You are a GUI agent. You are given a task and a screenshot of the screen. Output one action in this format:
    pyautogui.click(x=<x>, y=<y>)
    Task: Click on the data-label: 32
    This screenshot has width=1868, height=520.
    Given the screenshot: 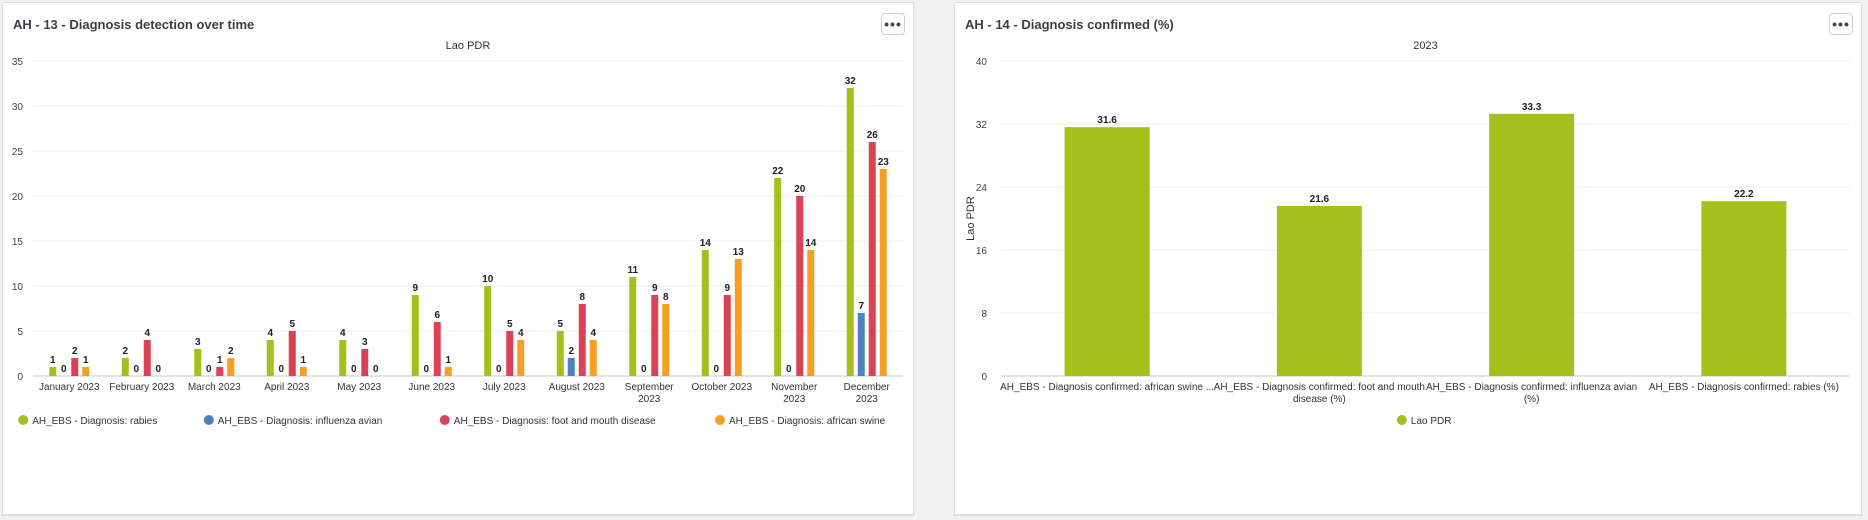 What is the action you would take?
    pyautogui.click(x=851, y=81)
    